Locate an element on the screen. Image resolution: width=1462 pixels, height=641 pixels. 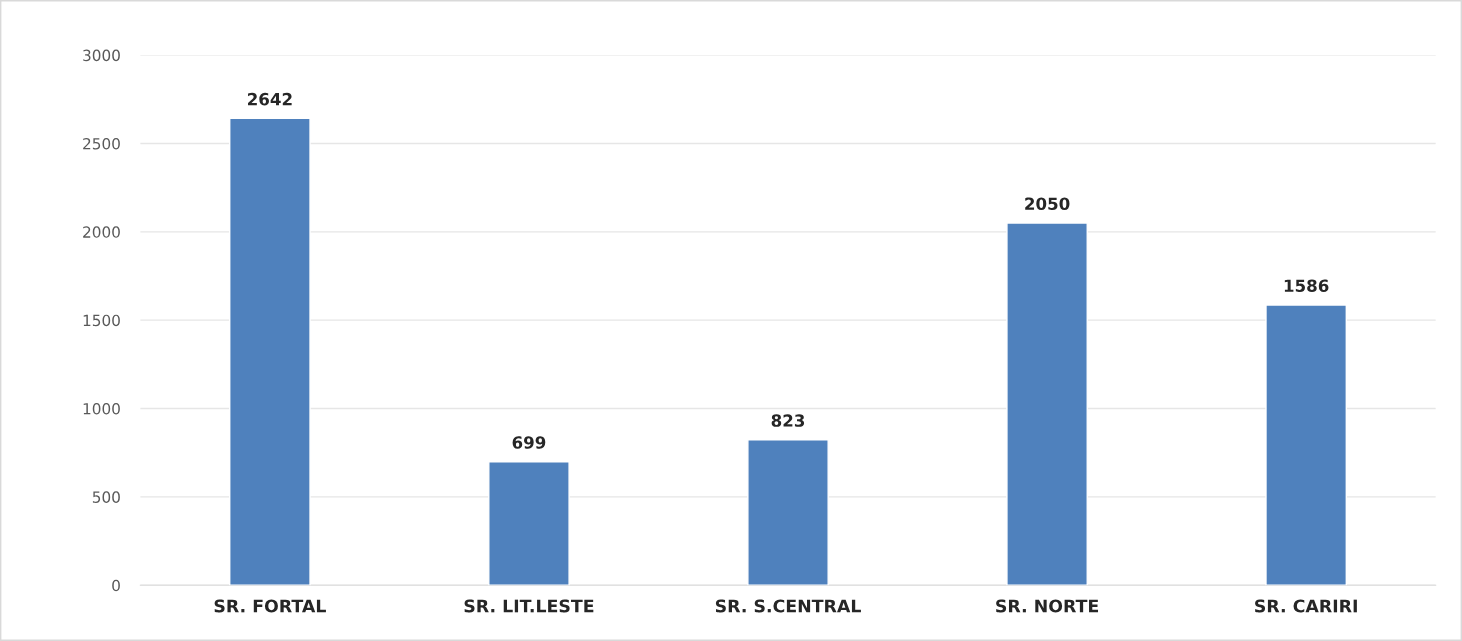
x-tick-label: SR. LIT.LESTE is located at coordinates (529, 606).